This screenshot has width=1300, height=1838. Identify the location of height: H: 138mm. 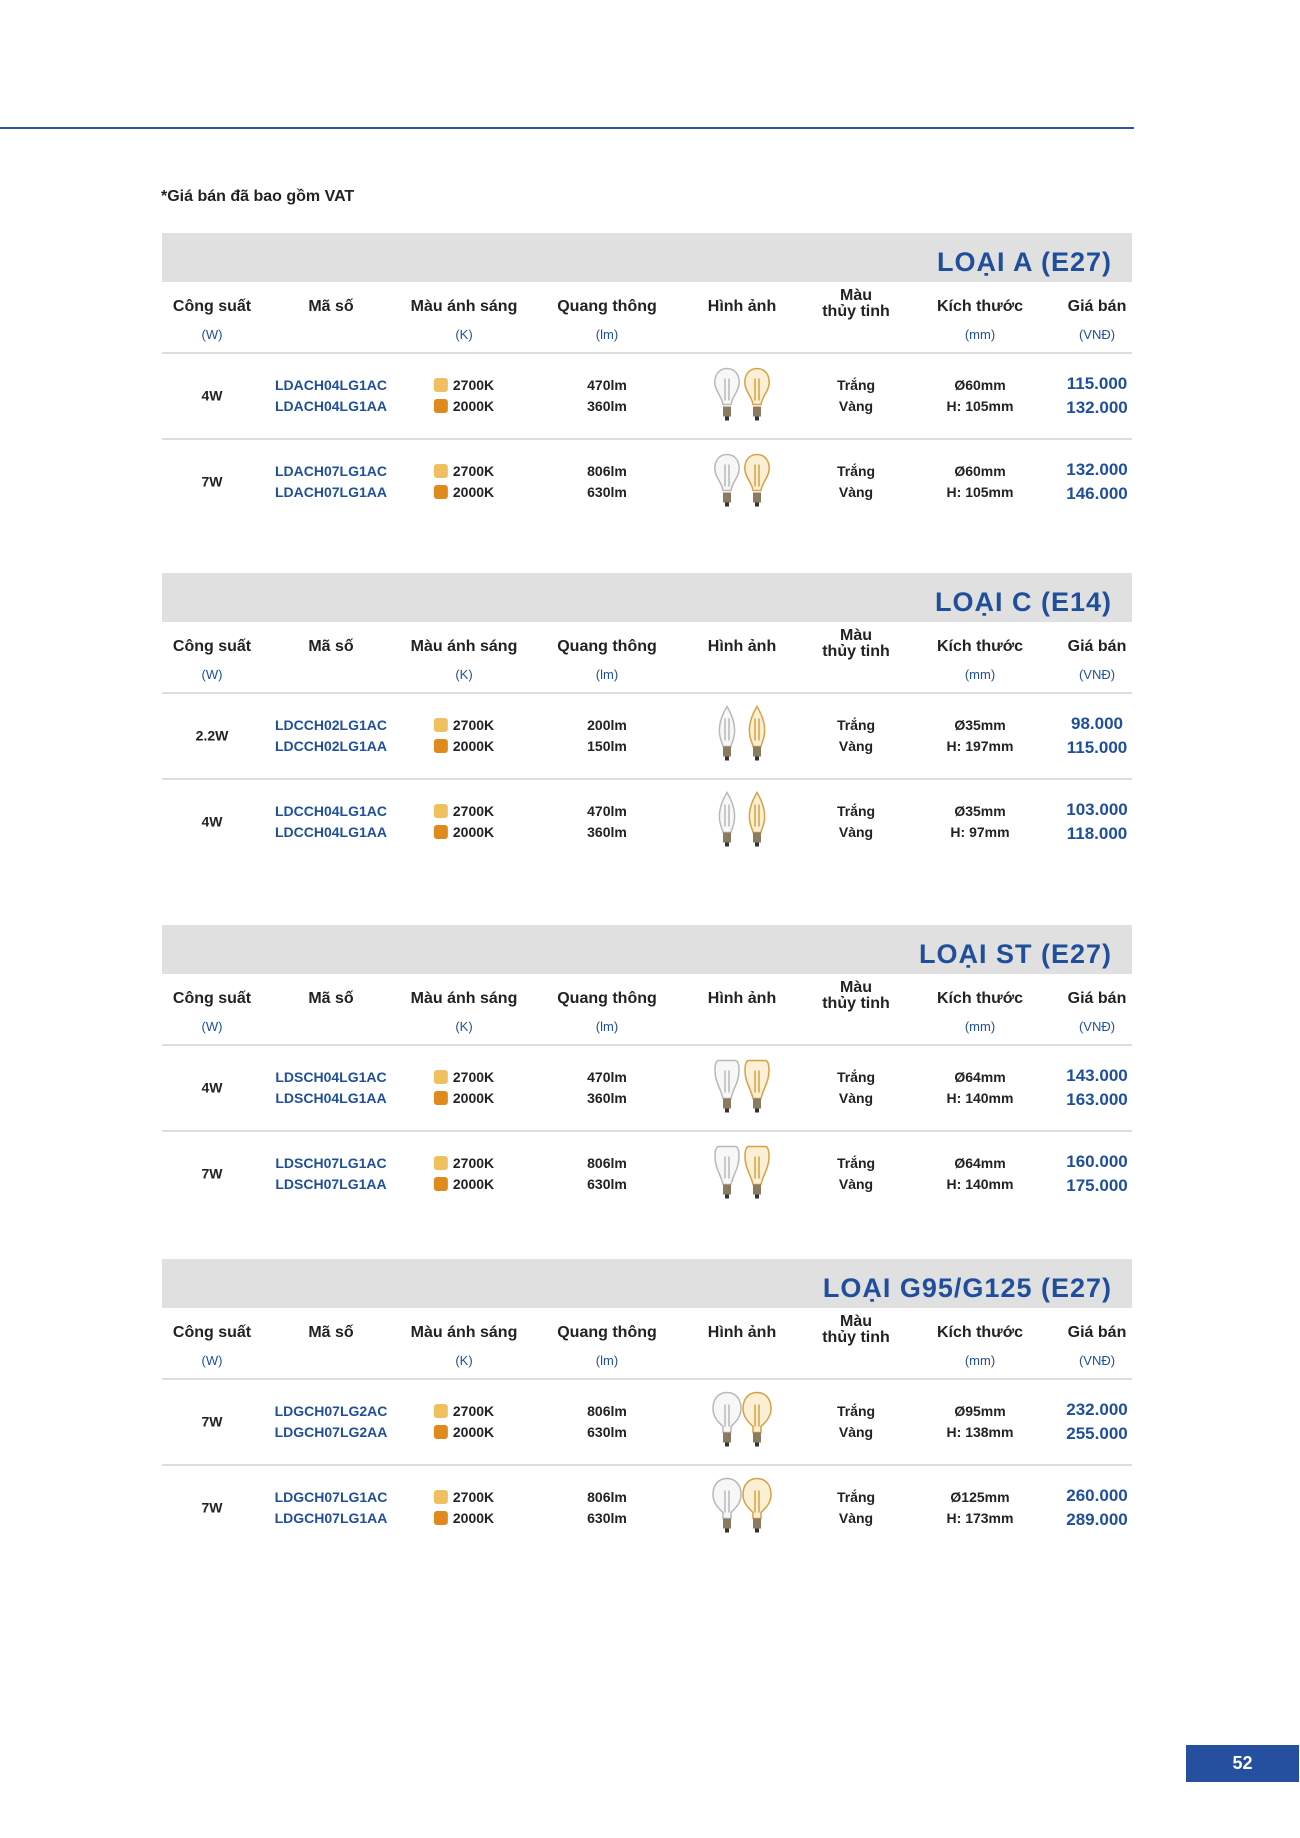
(980, 1432).